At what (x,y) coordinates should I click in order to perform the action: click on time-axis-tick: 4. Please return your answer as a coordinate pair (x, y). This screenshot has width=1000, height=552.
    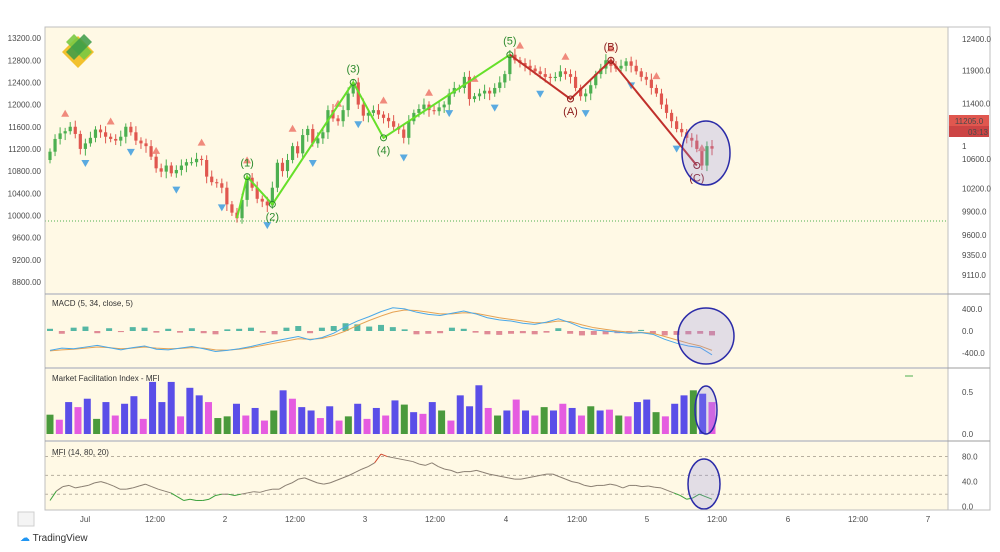
    Looking at the image, I should click on (506, 519).